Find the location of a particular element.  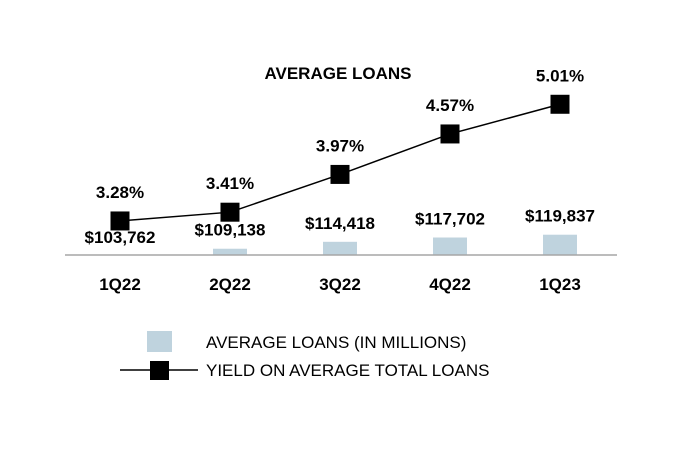

yield-value-label-4q22: 4.57% is located at coordinates (450, 105).